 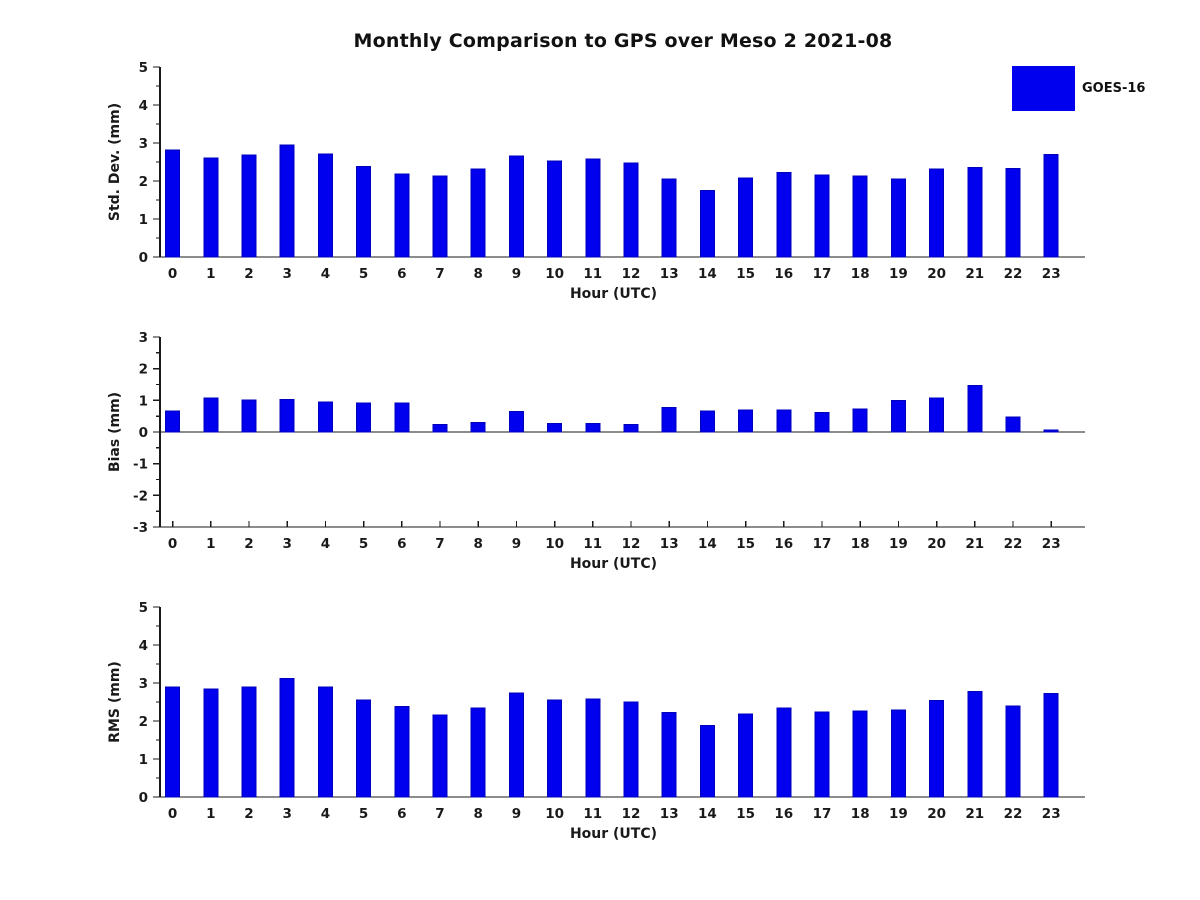 What do you see at coordinates (613, 834) in the screenshot?
I see `rms-xlabel: Hour (UTC)` at bounding box center [613, 834].